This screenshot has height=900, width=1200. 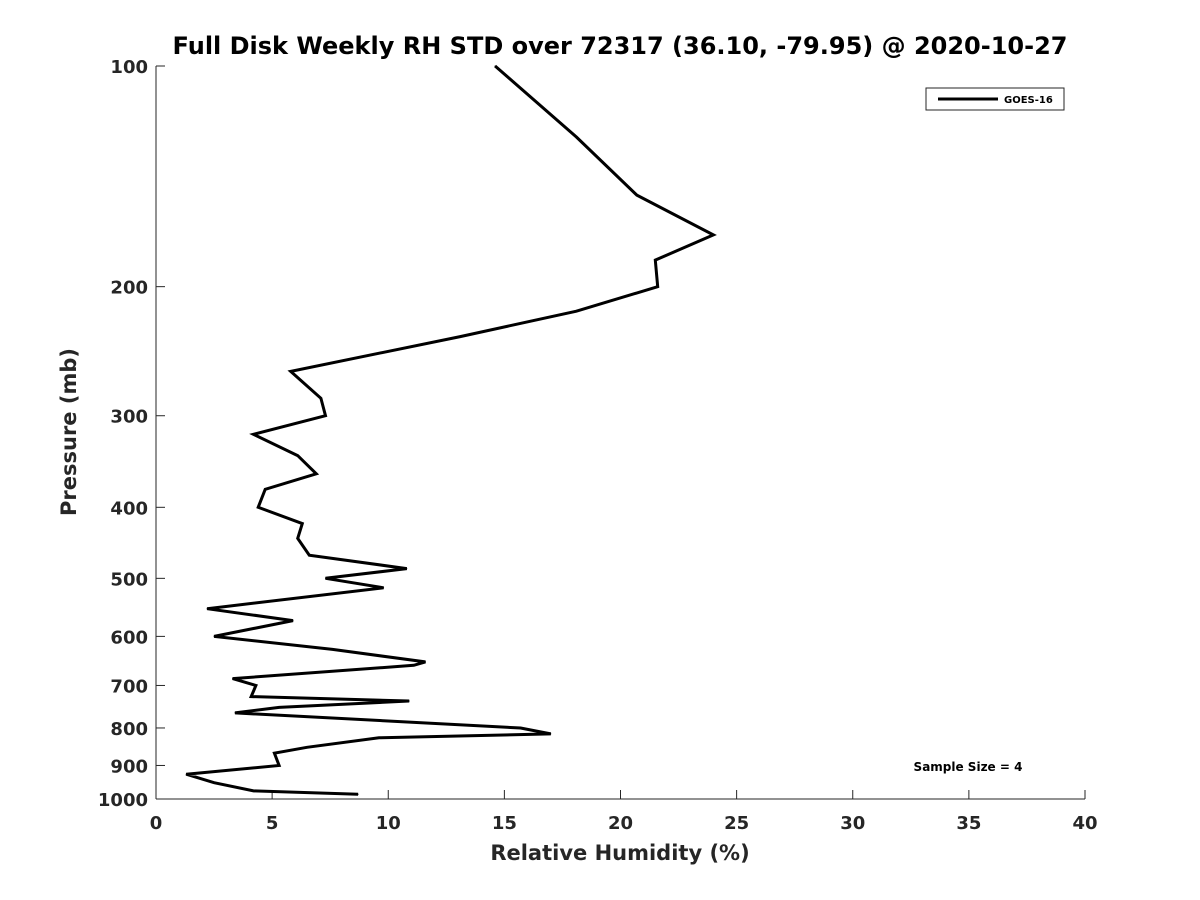 I want to click on y-tick-label: 800, so click(x=129, y=729).